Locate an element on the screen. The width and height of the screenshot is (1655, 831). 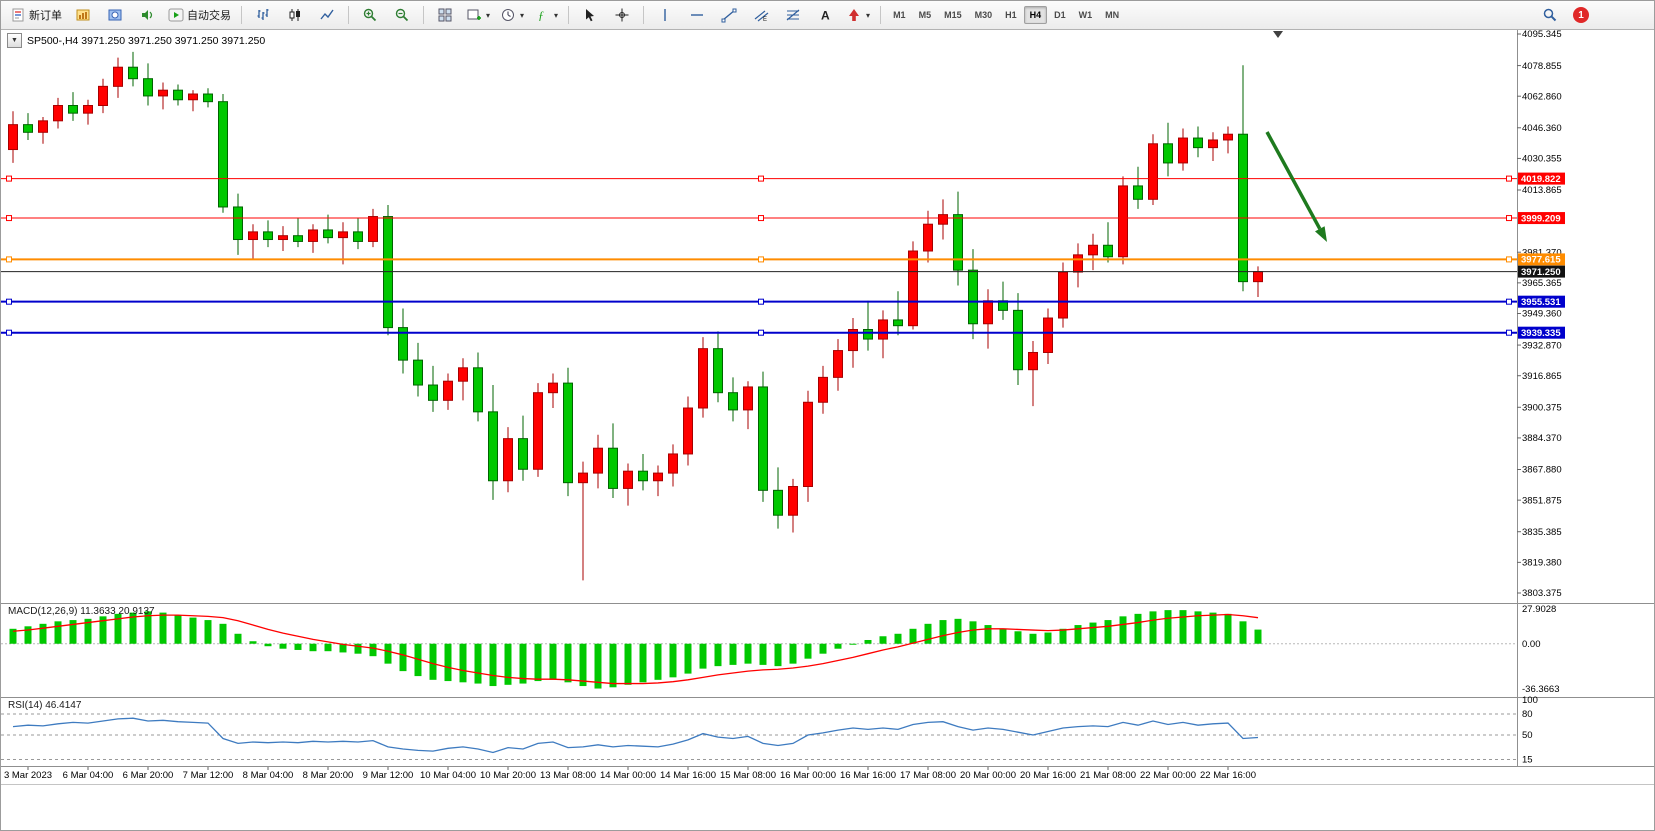
arrows-icon is located at coordinates (854, 15).